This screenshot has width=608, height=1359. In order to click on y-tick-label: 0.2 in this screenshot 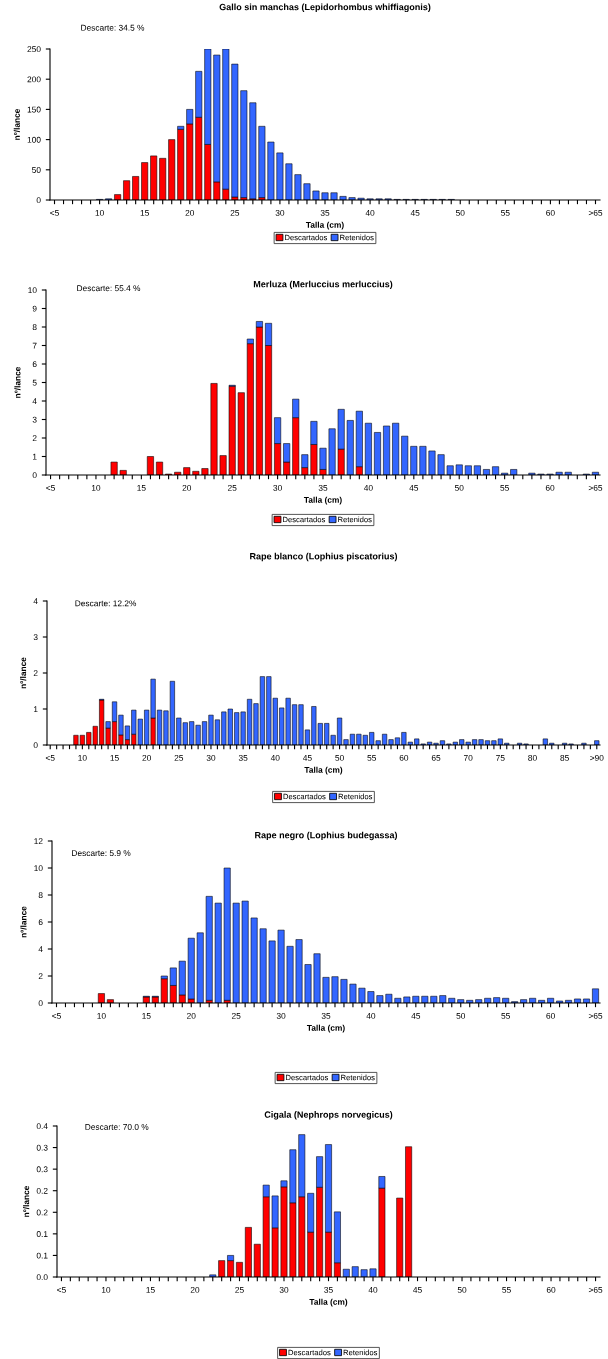, I will do `click(42, 1190)`.